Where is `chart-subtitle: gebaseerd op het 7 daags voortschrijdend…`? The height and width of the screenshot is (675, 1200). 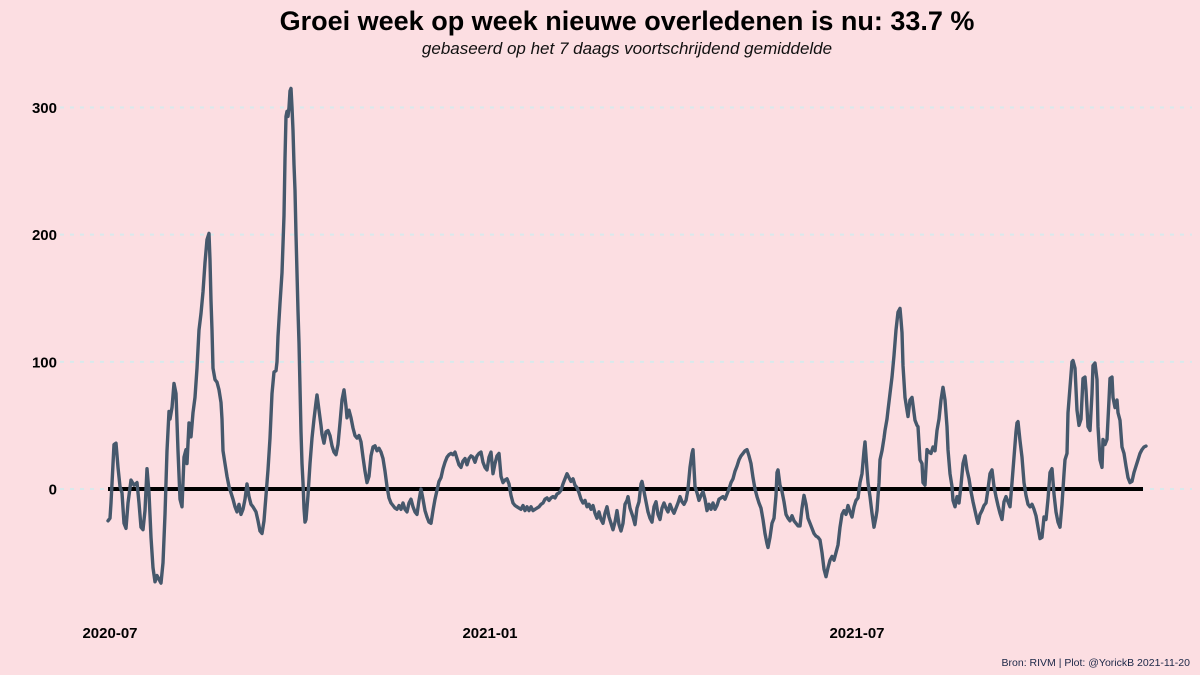 chart-subtitle: gebaseerd op het 7 daags voortschrijdend… is located at coordinates (627, 48).